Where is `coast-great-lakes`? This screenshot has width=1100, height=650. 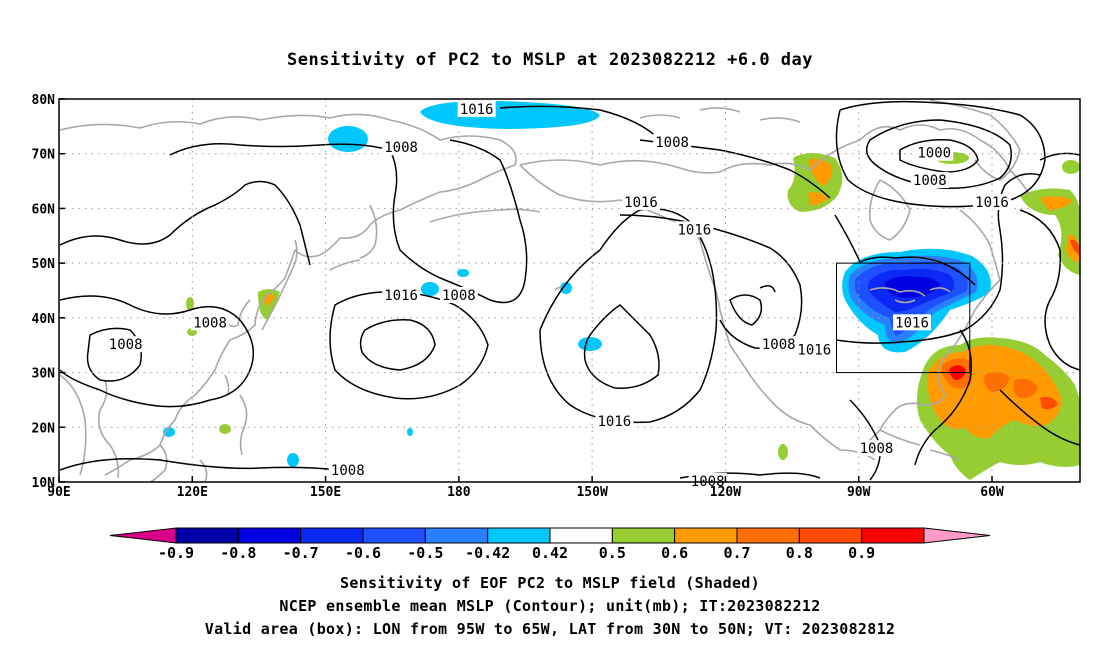
coast-great-lakes is located at coordinates (910, 295).